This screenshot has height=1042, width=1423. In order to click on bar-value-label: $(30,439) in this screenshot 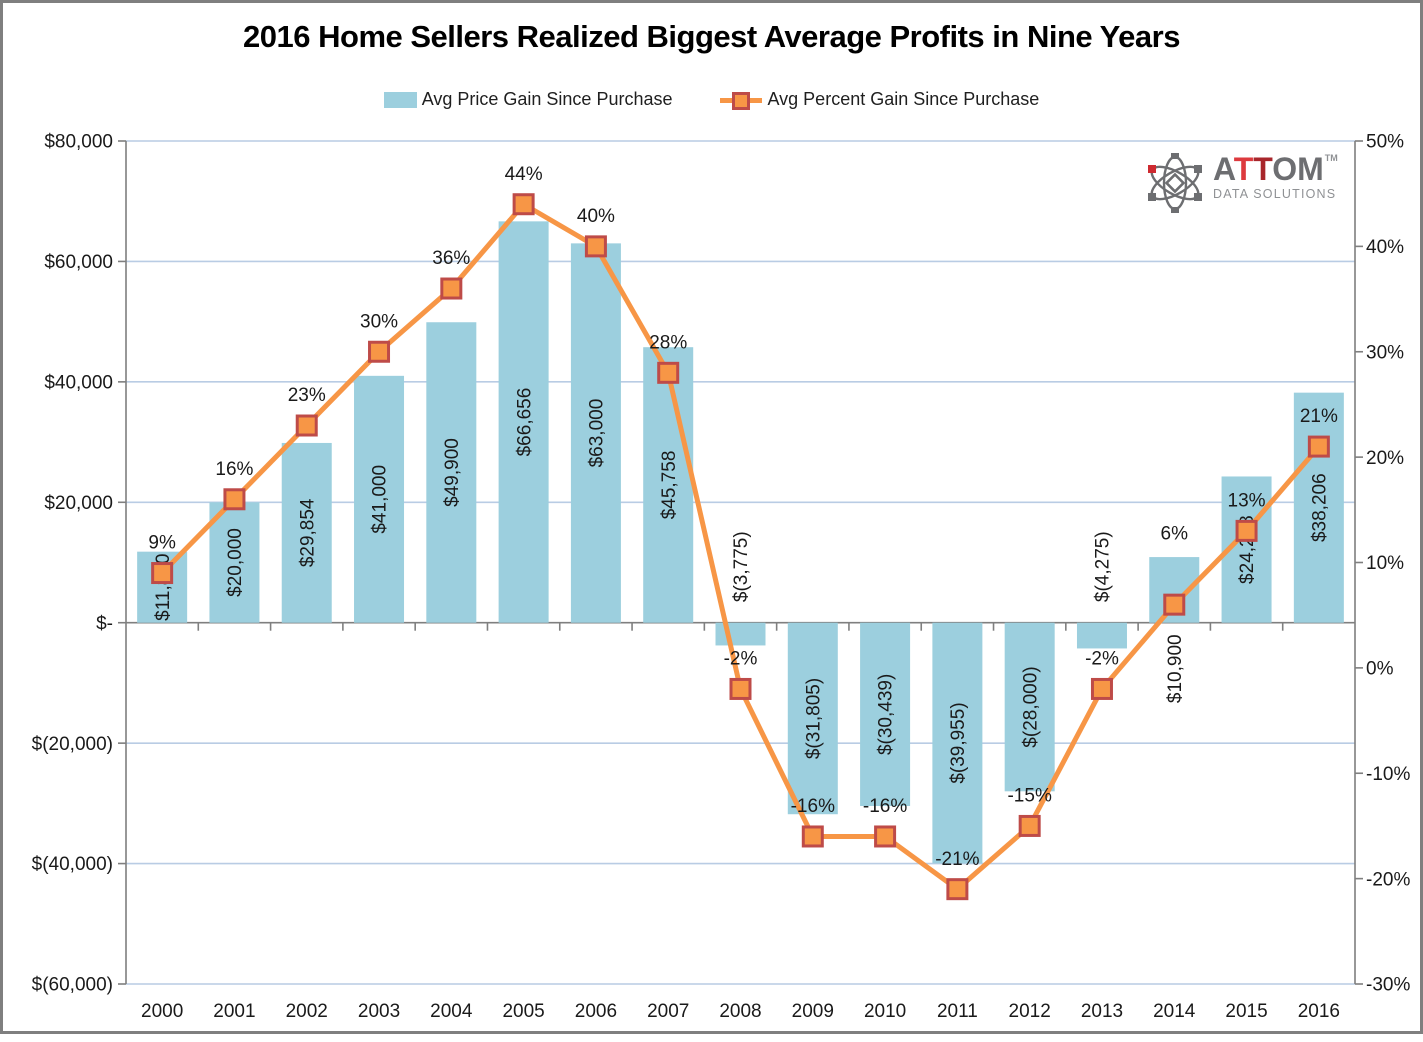, I will do `click(886, 714)`.